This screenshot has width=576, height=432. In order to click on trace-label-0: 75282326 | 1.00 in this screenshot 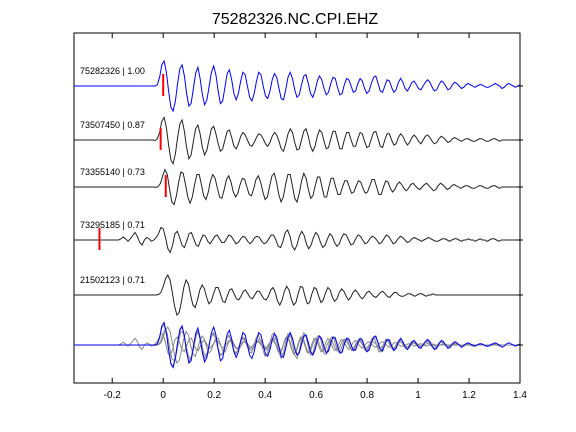, I will do `click(112, 71)`.